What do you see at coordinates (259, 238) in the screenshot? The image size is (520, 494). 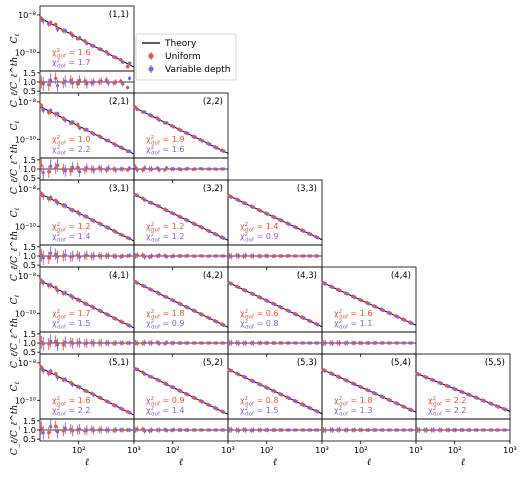 I see `chi2-variable-label: χ2 dof = 0.9` at bounding box center [259, 238].